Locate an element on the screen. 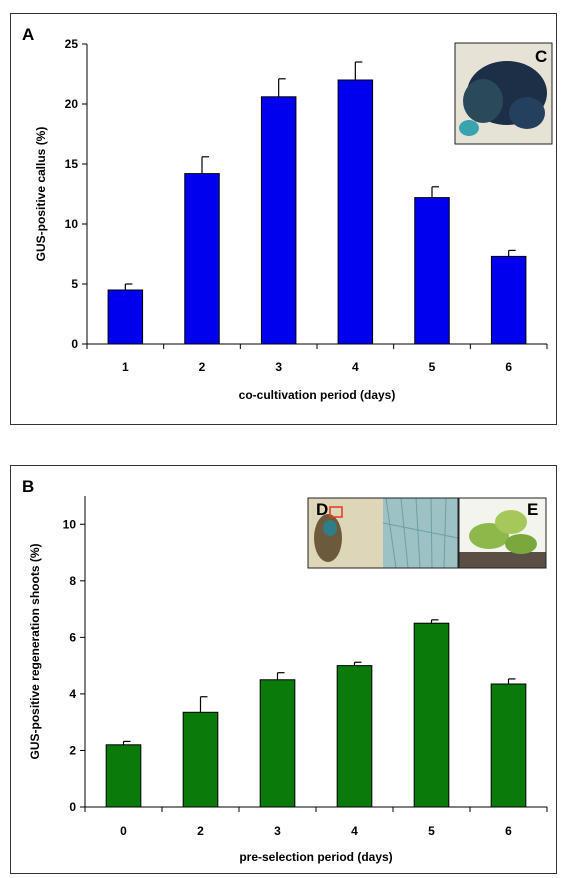 The height and width of the screenshot is (878, 563). inset-label-c: C is located at coordinates (541, 56).